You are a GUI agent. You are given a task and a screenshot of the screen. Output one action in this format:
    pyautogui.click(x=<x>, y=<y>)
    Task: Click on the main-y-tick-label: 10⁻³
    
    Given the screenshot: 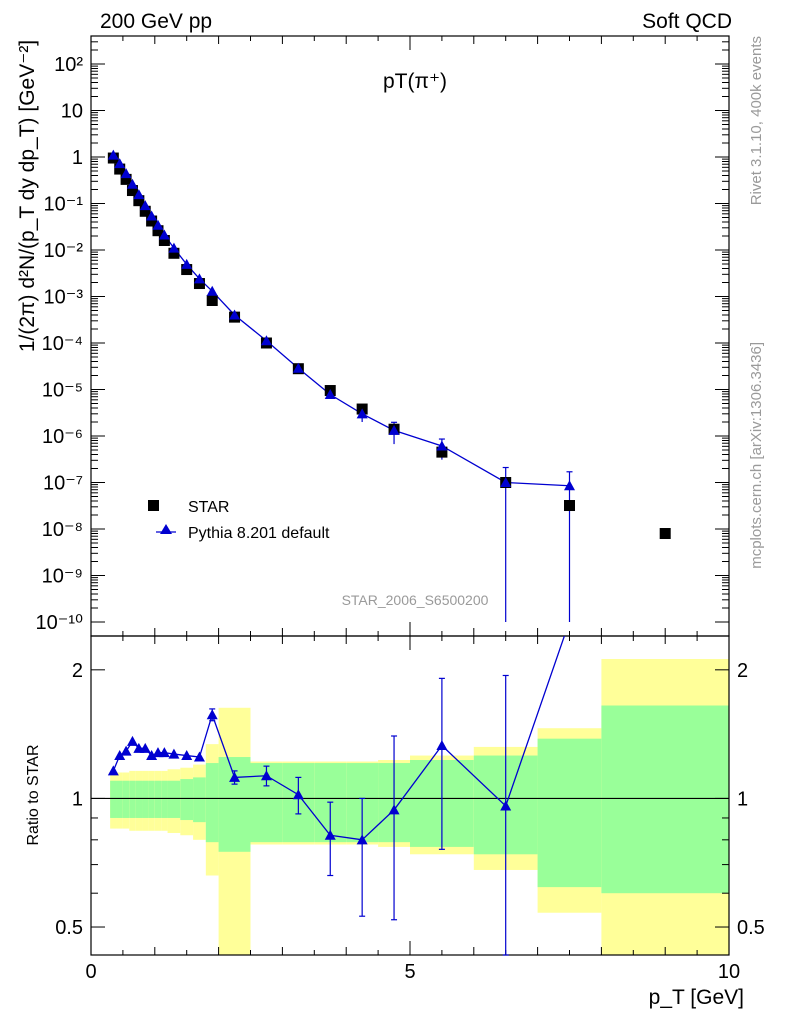 What is the action you would take?
    pyautogui.click(x=64, y=297)
    